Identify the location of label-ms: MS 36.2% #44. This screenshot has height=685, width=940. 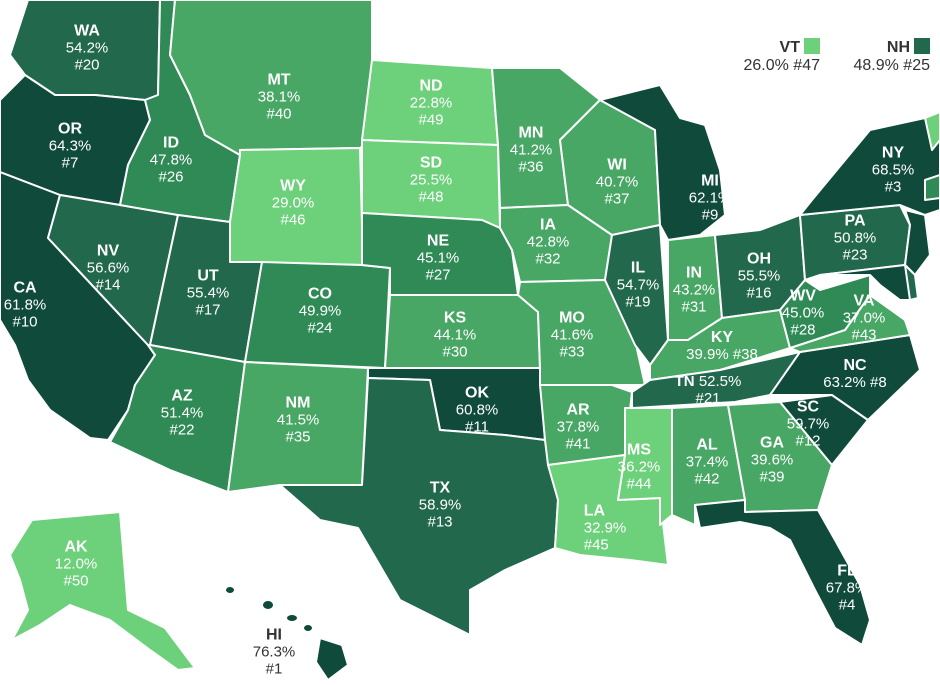
(639, 467).